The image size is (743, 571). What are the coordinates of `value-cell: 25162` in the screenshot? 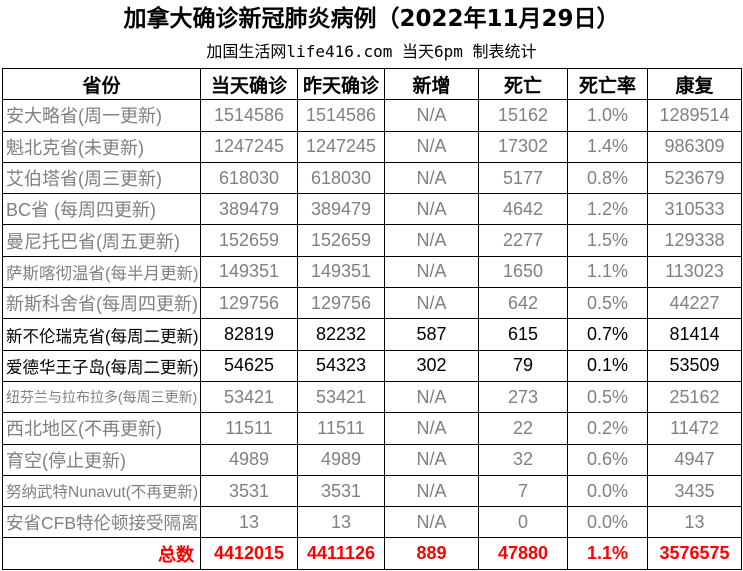 It's located at (694, 397).